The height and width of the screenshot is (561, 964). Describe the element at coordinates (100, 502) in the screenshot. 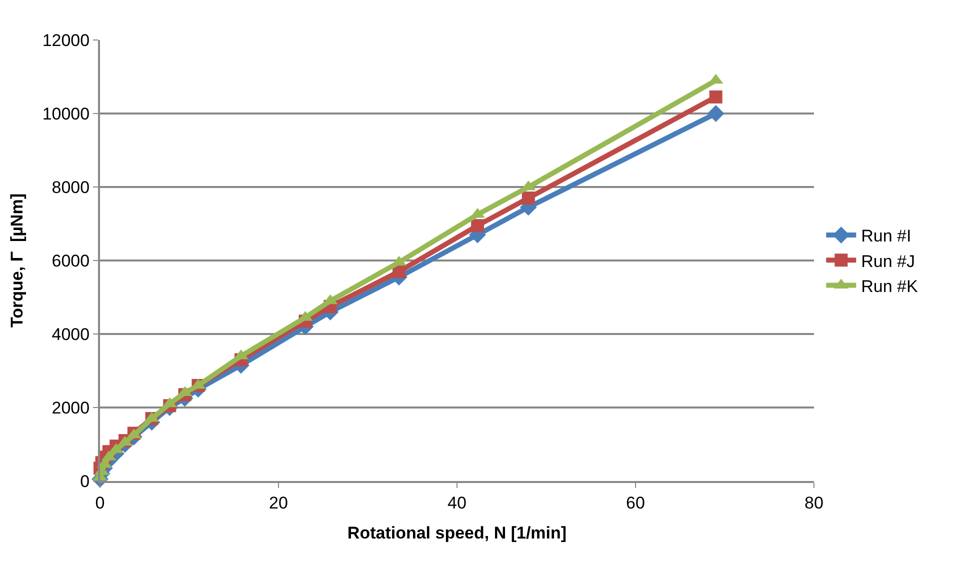

I see `x-tick-label: 0` at that location.